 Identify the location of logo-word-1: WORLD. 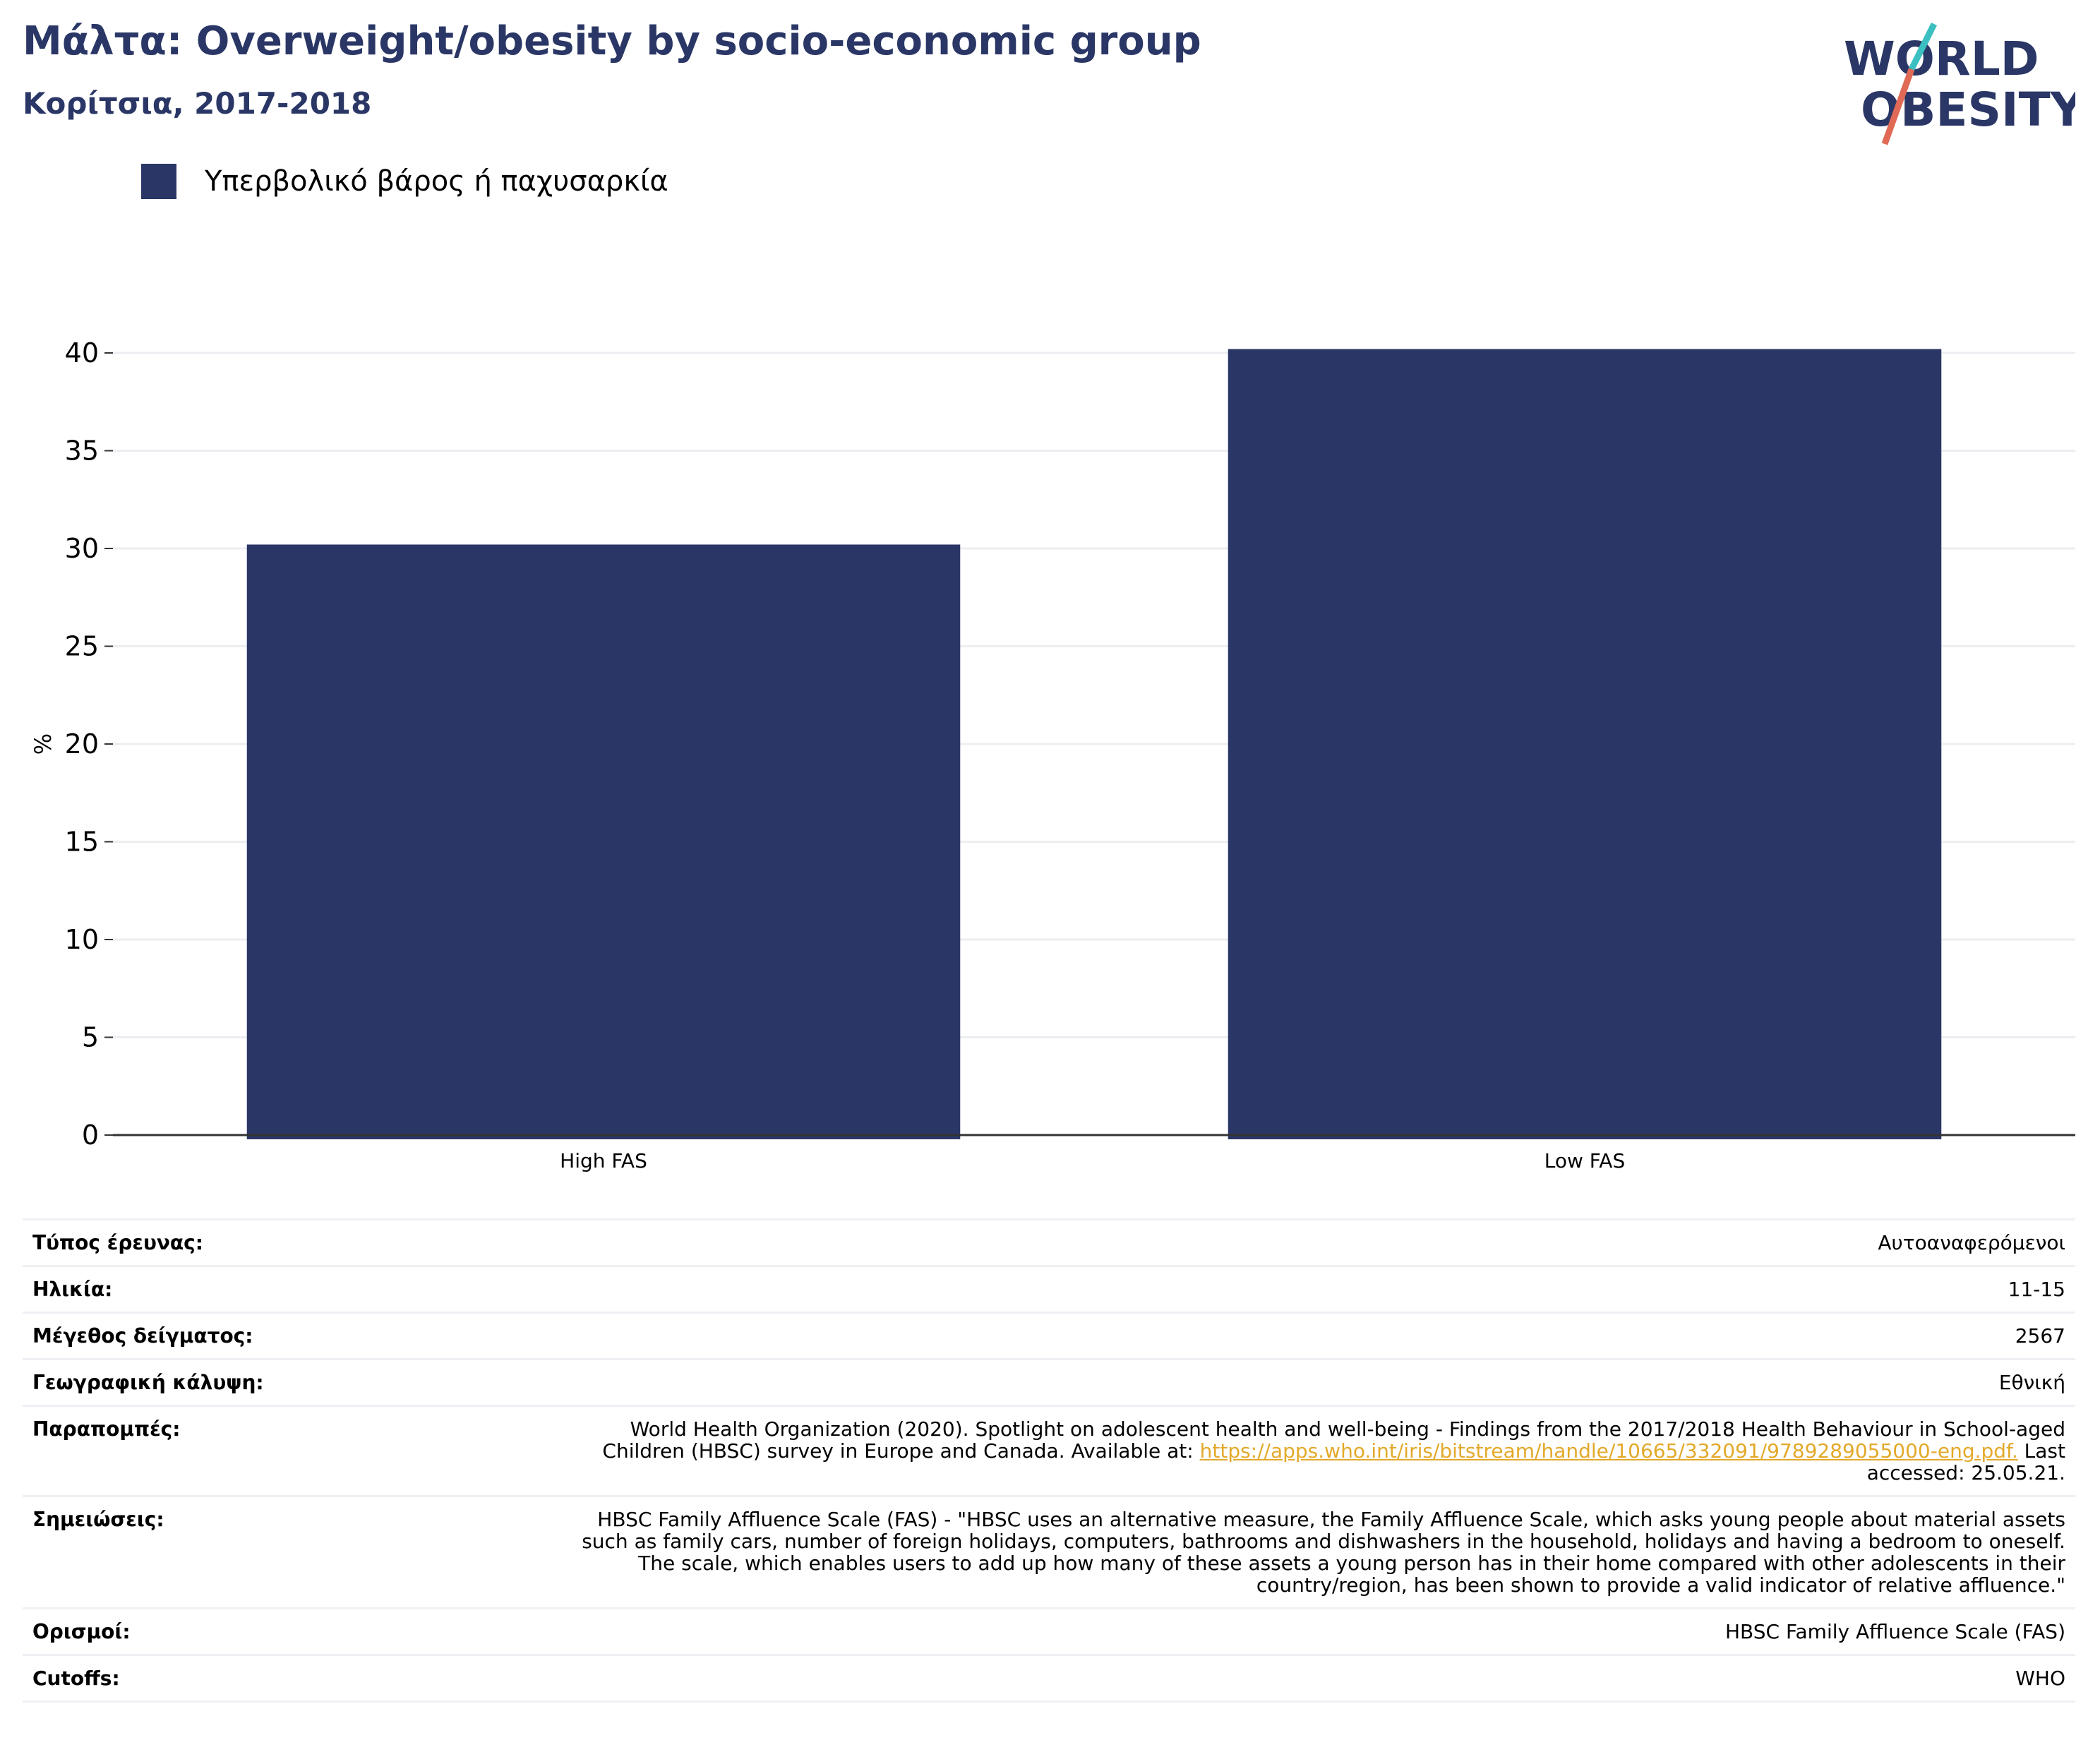
(1942, 59).